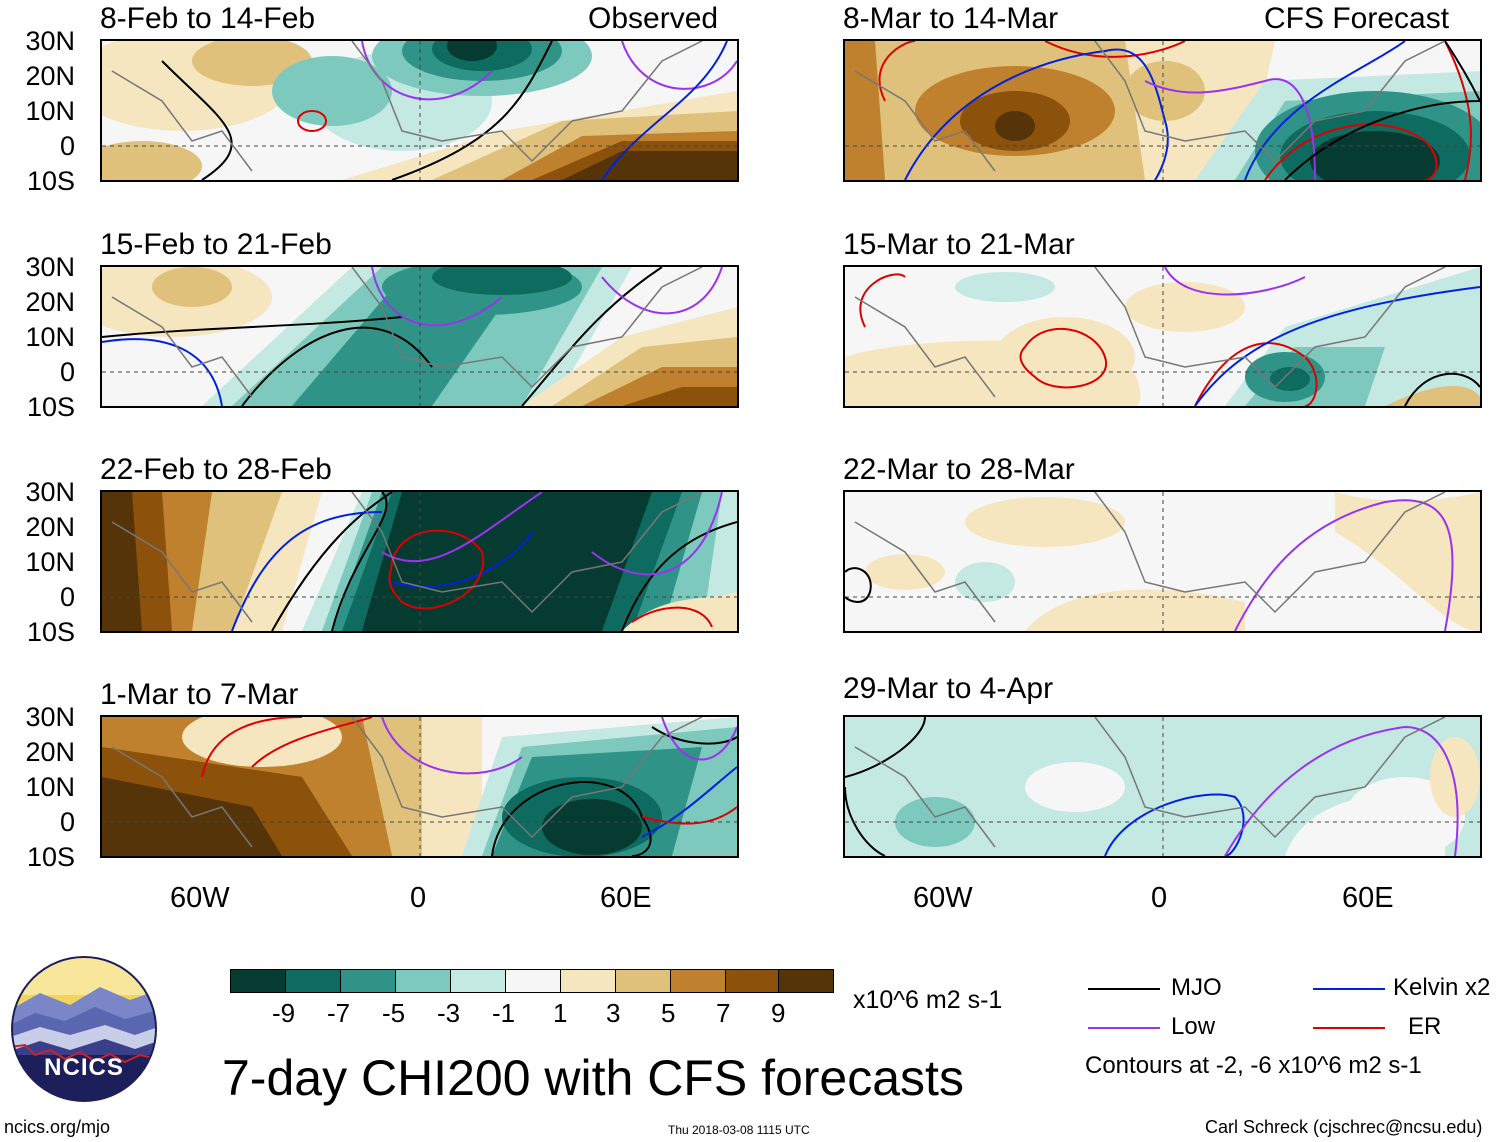 Image resolution: width=1510 pixels, height=1142 pixels. What do you see at coordinates (284, 1013) in the screenshot?
I see `colorbar-label: -9` at bounding box center [284, 1013].